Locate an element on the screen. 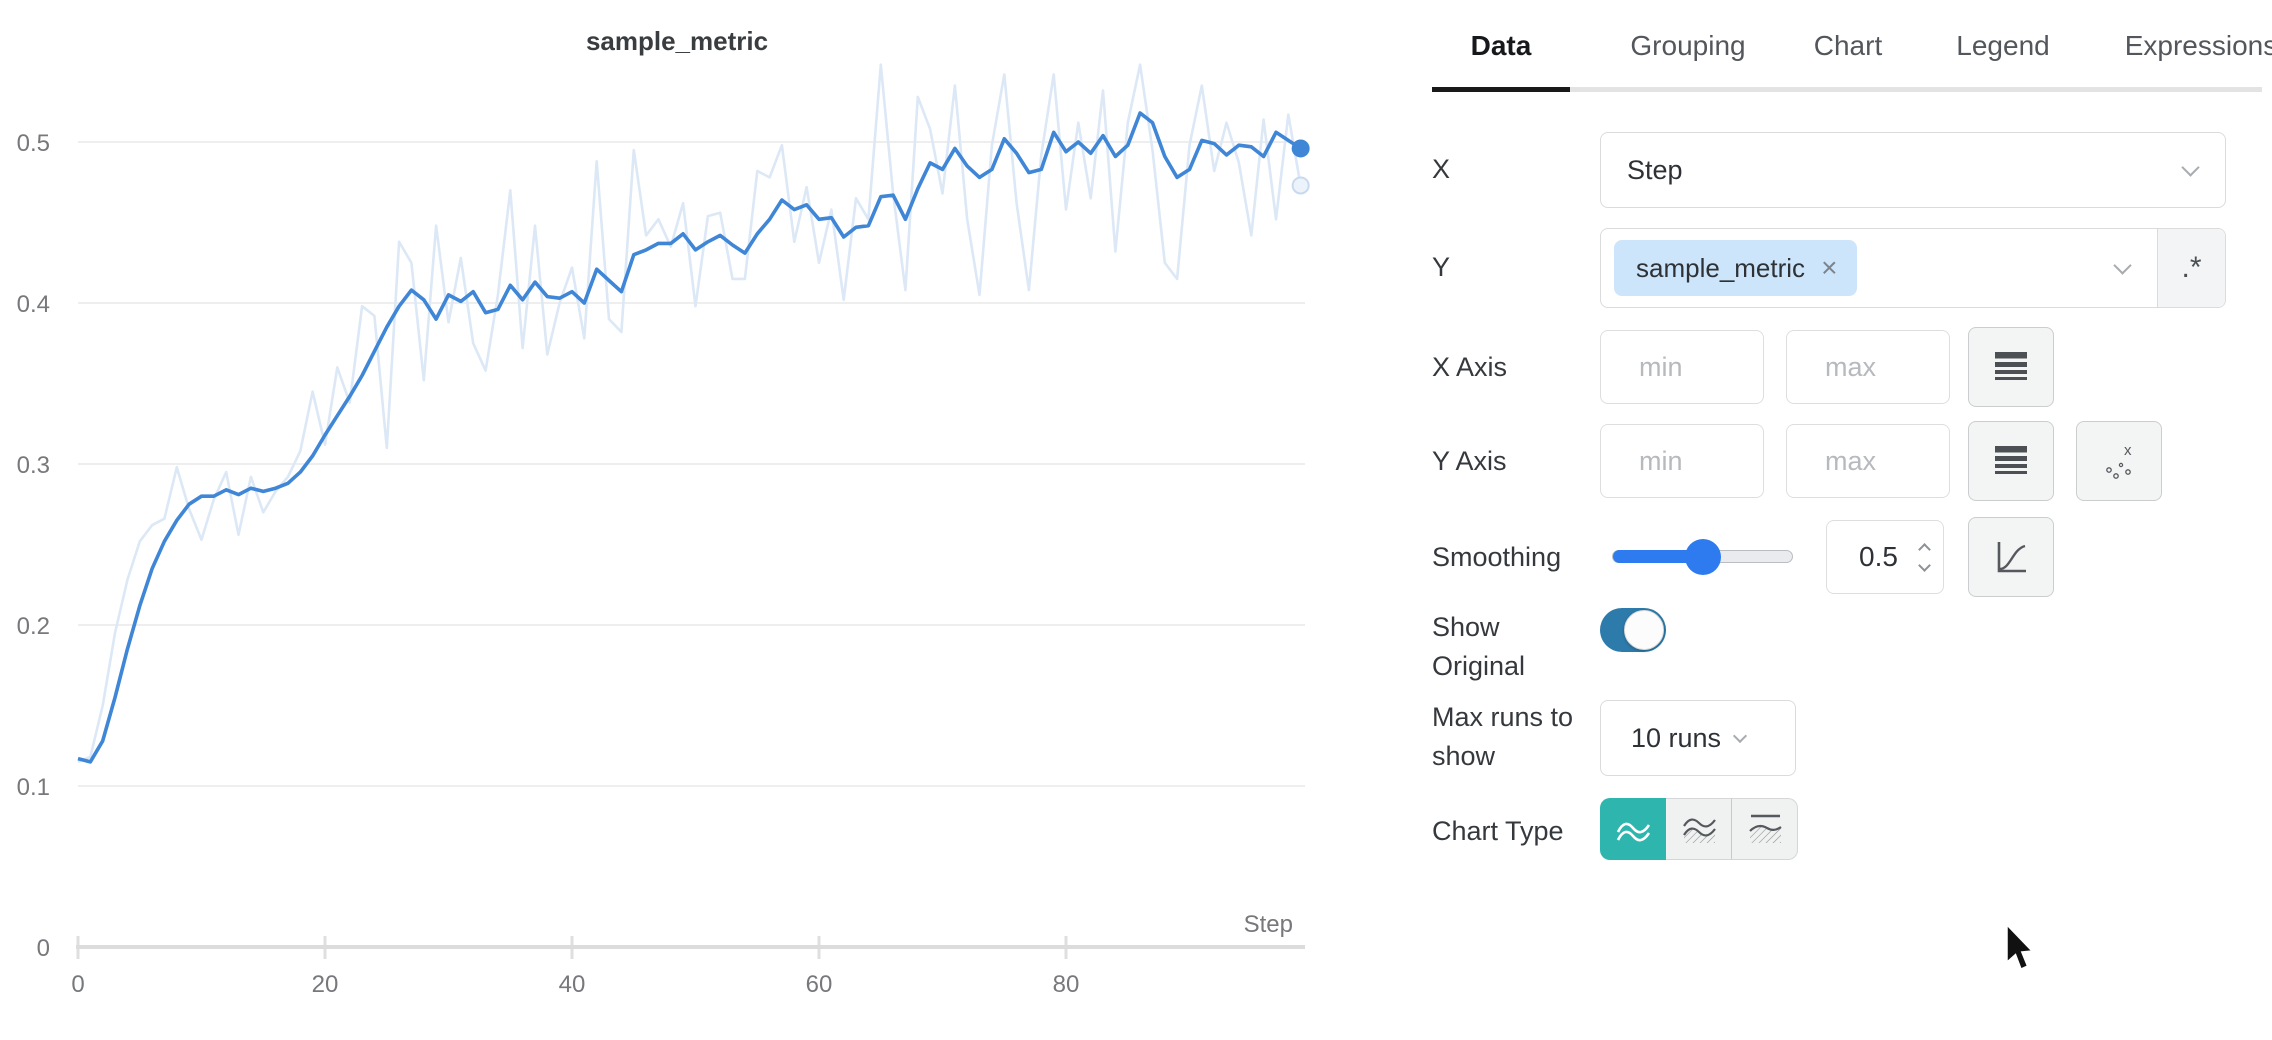  x-metric-select: Step is located at coordinates (1913, 170).